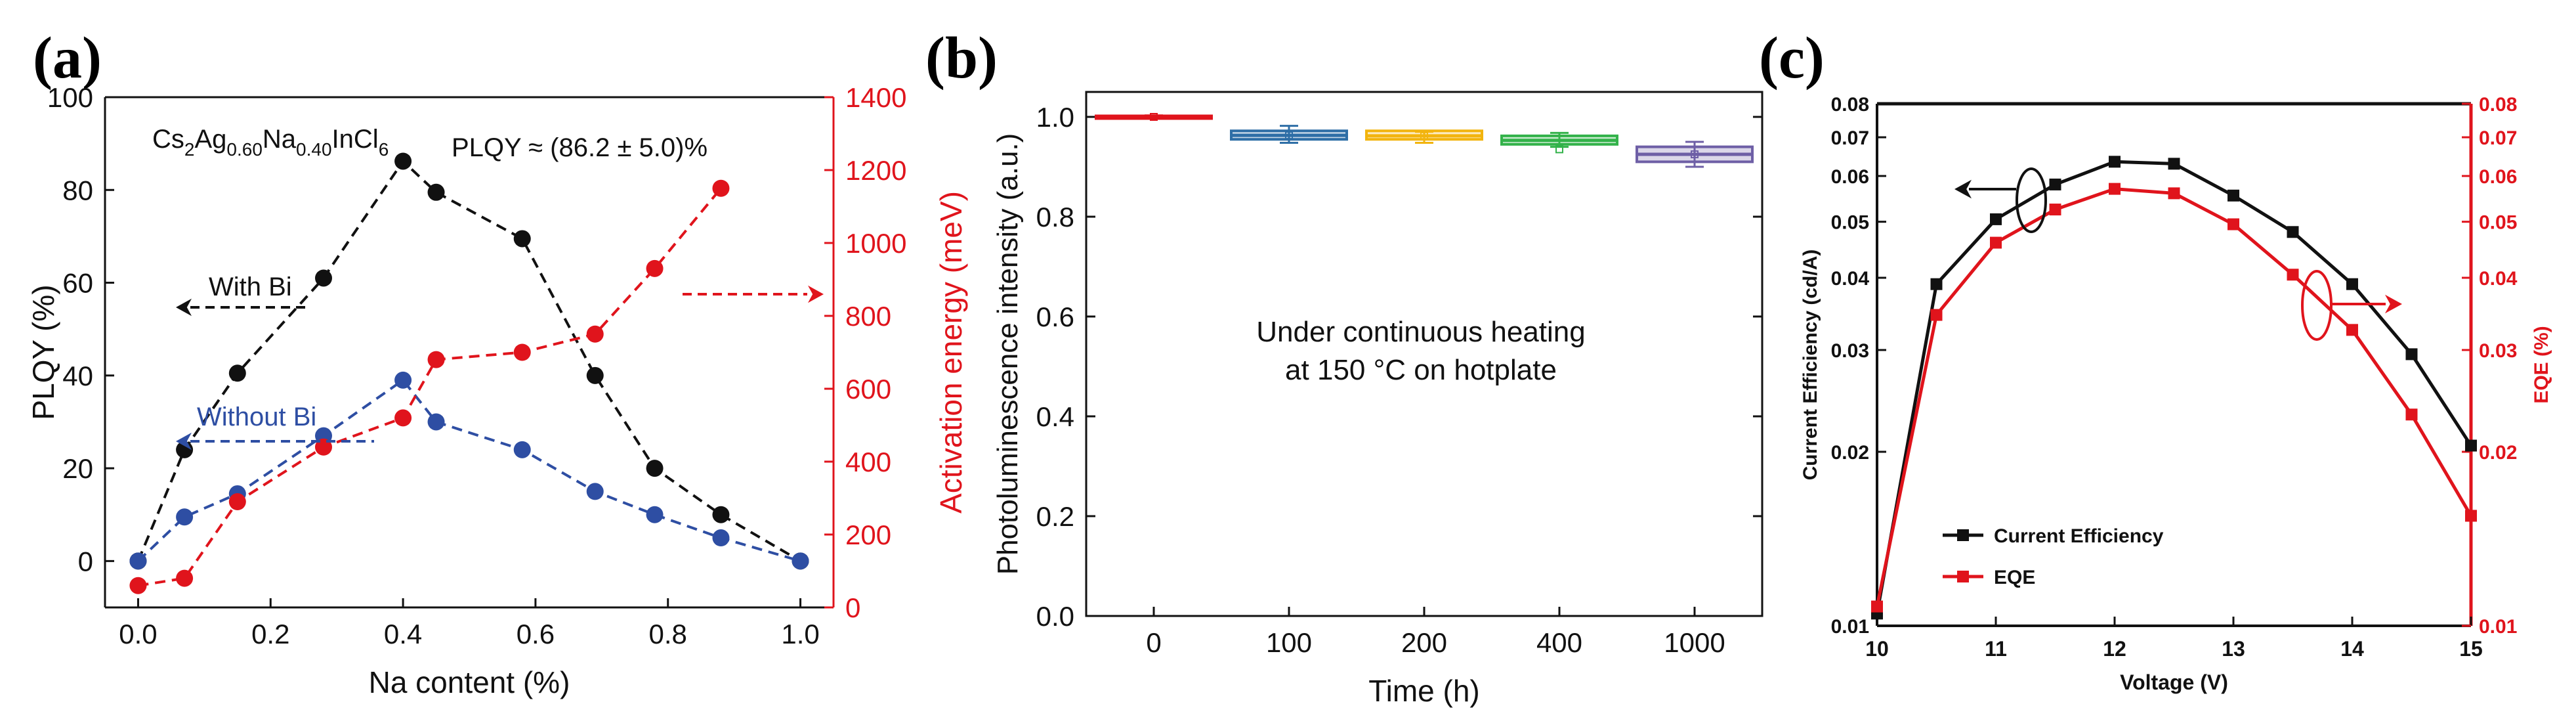 This screenshot has height=723, width=2576. I want to click on panel-c-y-tick-label: 0.06, so click(1850, 177).